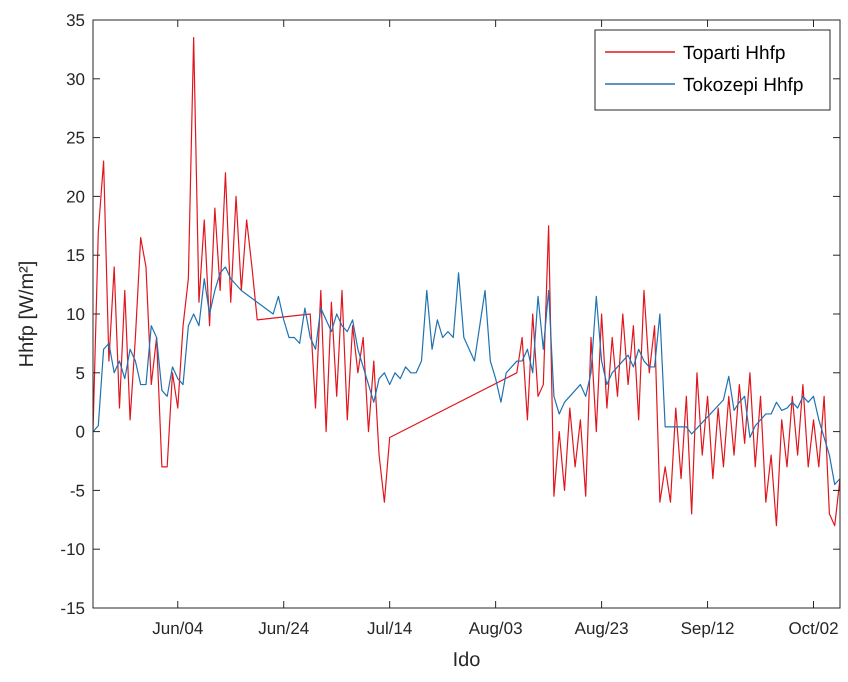 This screenshot has width=848, height=682. Describe the element at coordinates (75, 314) in the screenshot. I see `y-tick-label: 10` at that location.